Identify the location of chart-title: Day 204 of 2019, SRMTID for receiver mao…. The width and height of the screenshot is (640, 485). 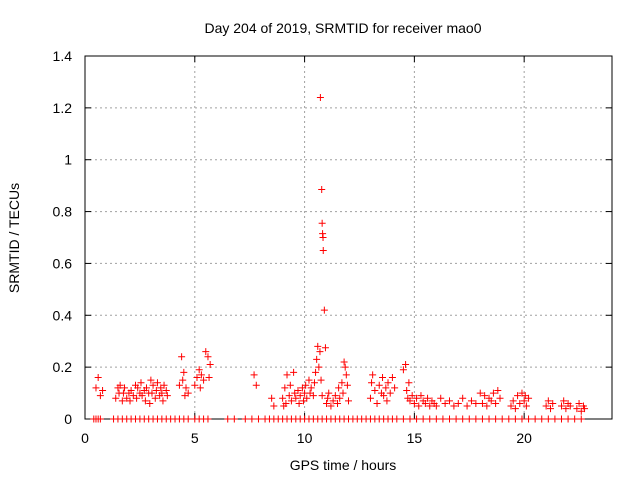
(342, 28).